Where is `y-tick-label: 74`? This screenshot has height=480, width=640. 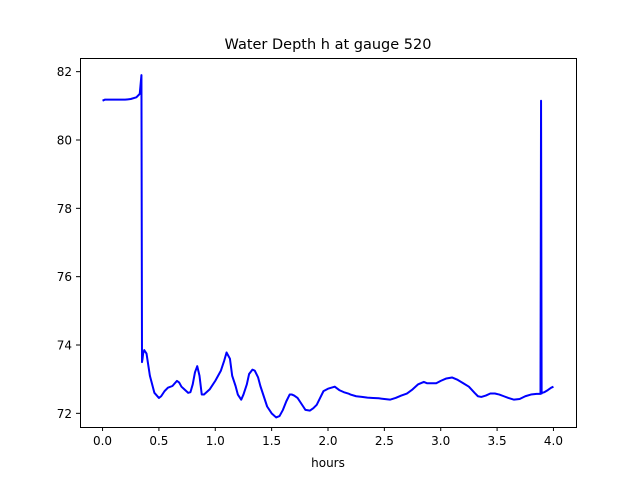 y-tick-label: 74 is located at coordinates (64, 346).